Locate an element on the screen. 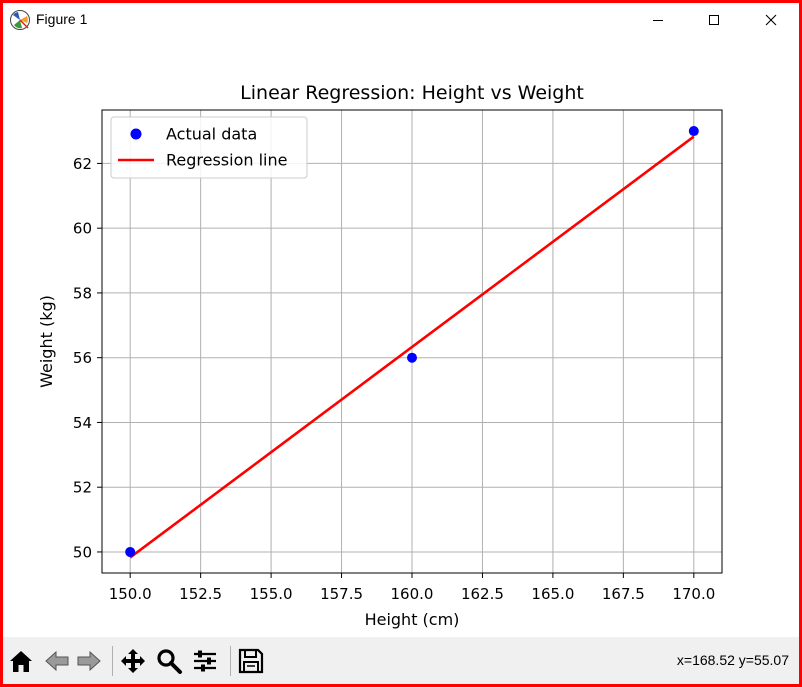 Image resolution: width=802 pixels, height=687 pixels. minimize-icon is located at coordinates (658, 20).